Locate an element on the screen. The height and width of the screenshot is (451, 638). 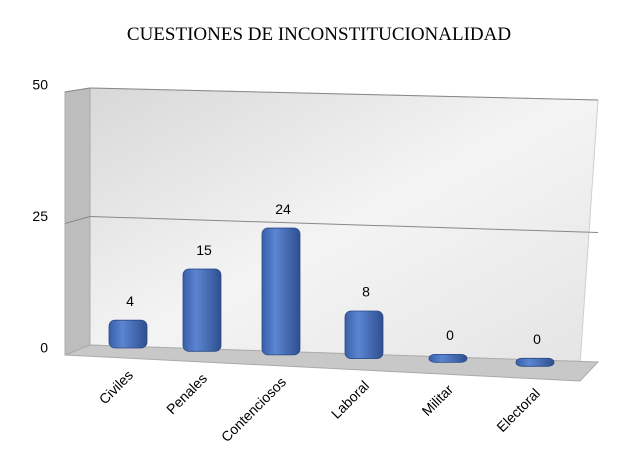
y-tick-label: 50 is located at coordinates (40, 85).